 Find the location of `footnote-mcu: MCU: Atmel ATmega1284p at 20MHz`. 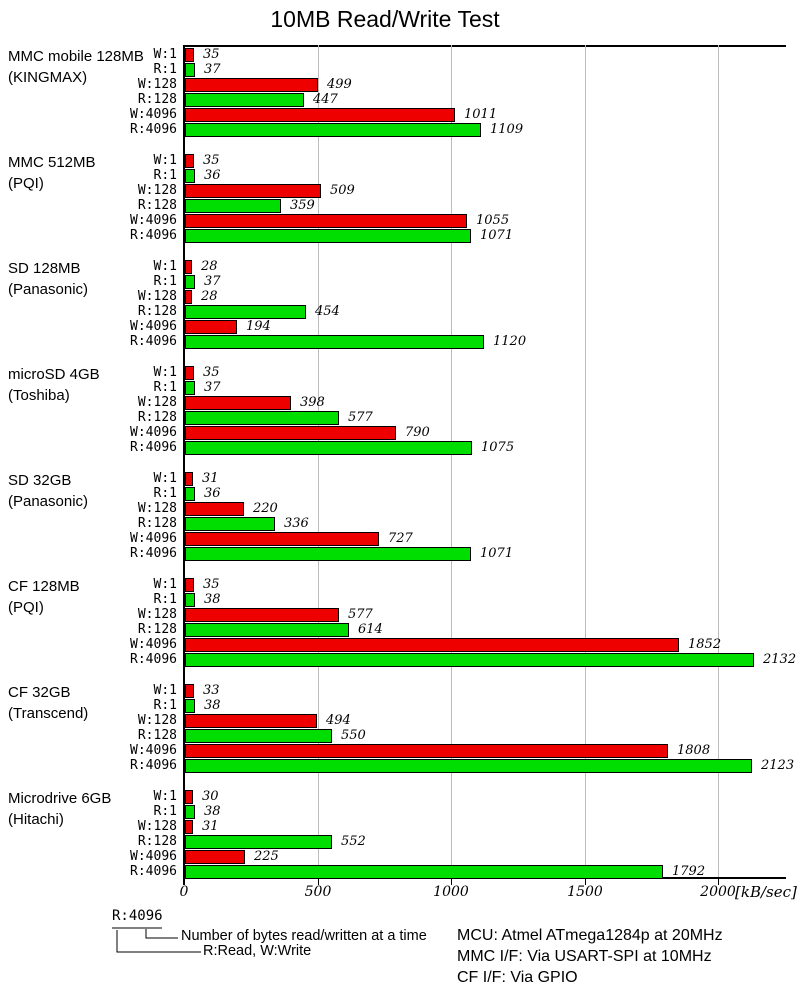

footnote-mcu: MCU: Atmel ATmega1284p at 20MHz is located at coordinates (590, 935).